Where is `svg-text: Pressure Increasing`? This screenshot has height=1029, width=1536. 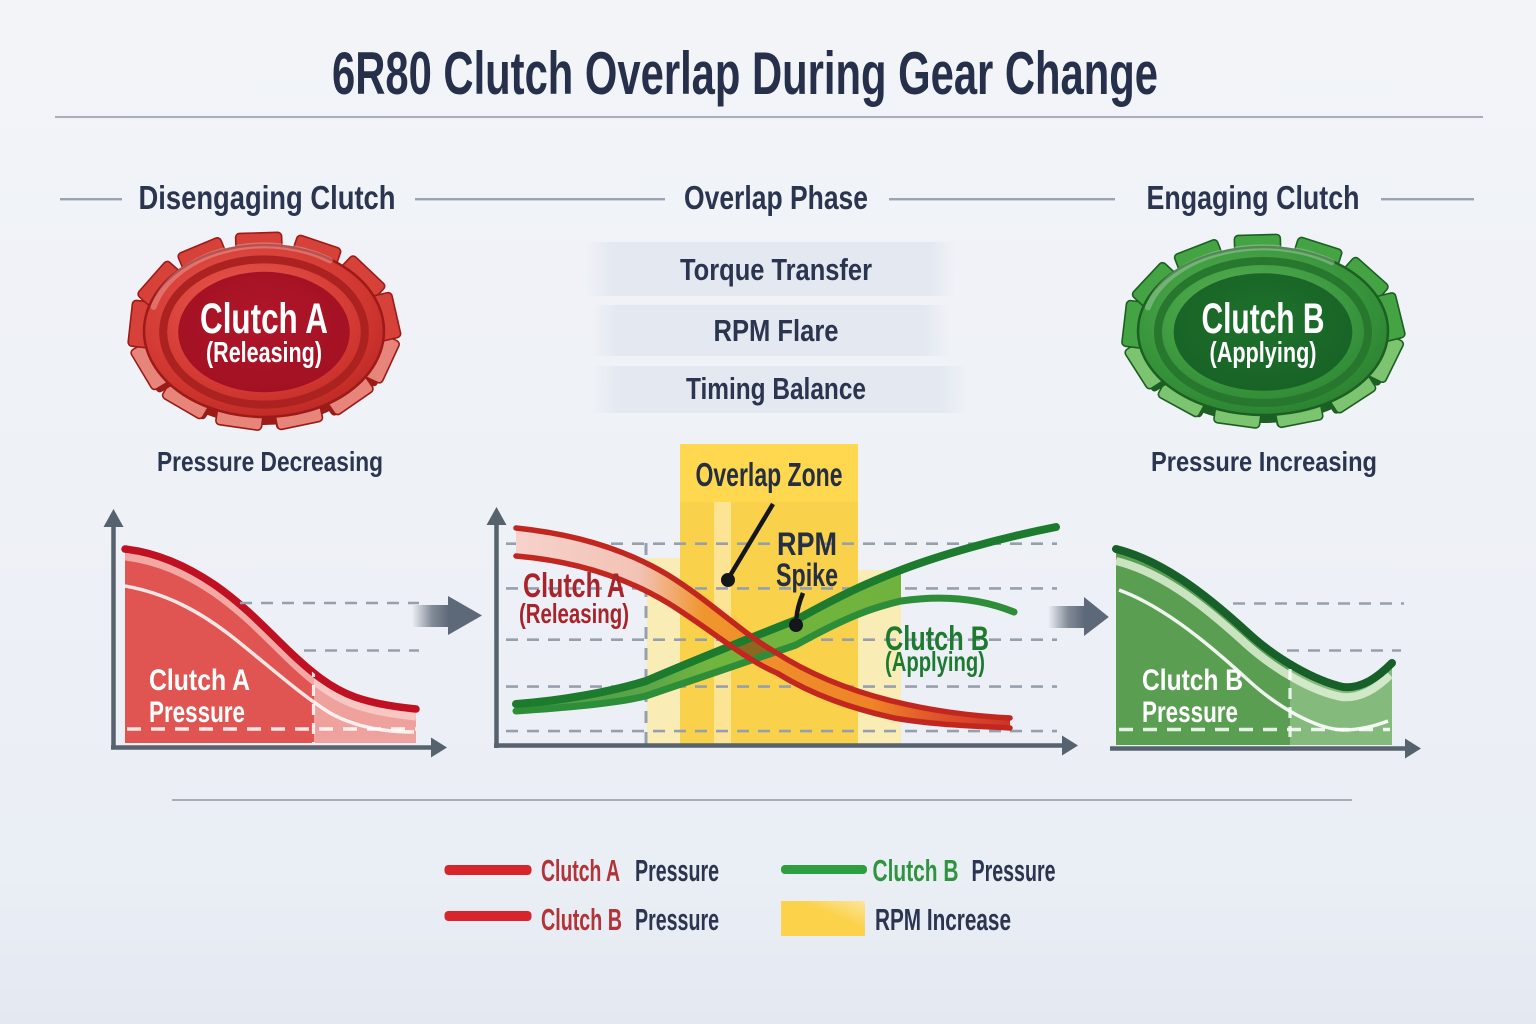
svg-text: Pressure Increasing is located at coordinates (1264, 461).